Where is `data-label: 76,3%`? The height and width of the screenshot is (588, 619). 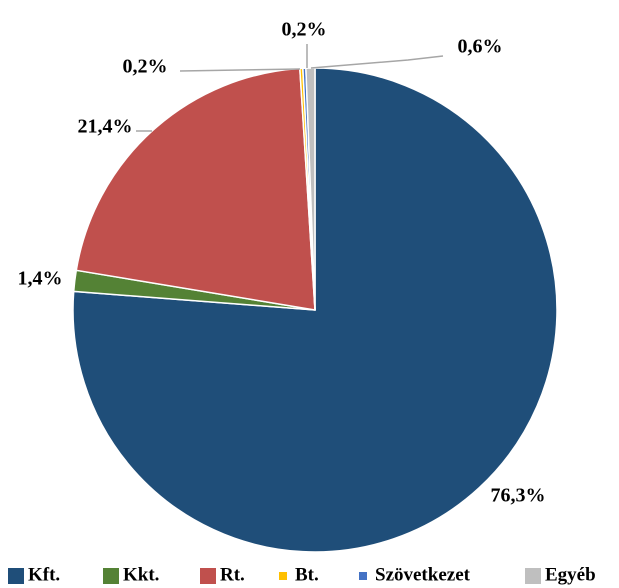 data-label: 76,3% is located at coordinates (518, 496).